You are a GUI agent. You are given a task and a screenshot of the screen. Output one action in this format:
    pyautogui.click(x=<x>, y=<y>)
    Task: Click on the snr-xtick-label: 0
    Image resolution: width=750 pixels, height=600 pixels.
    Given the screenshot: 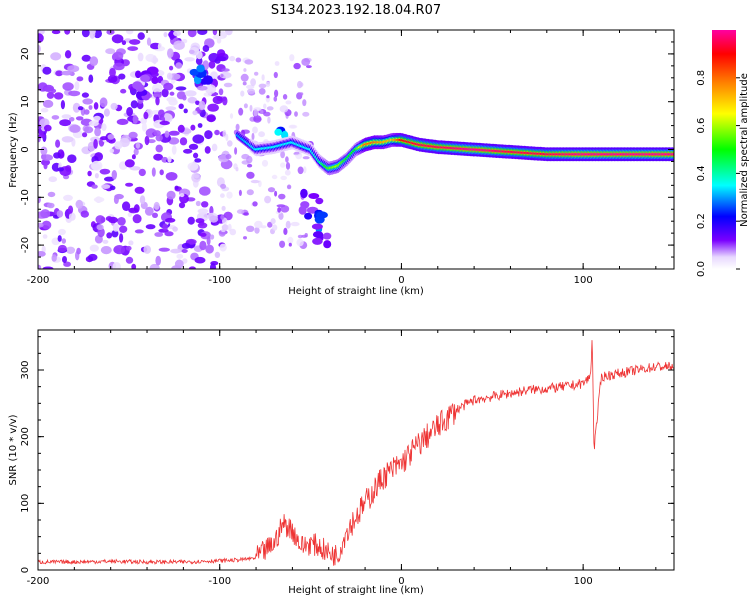 What is the action you would take?
    pyautogui.click(x=401, y=581)
    